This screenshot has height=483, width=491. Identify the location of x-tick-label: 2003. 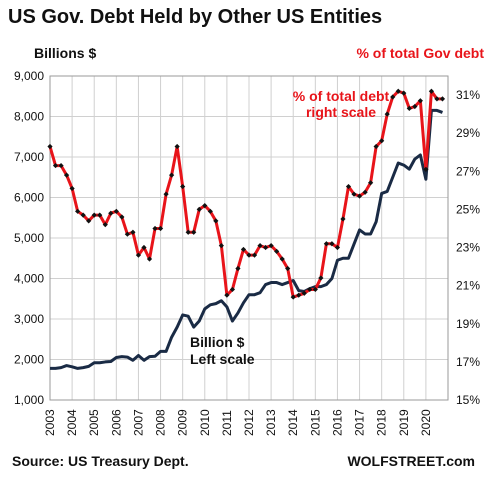
(50, 422).